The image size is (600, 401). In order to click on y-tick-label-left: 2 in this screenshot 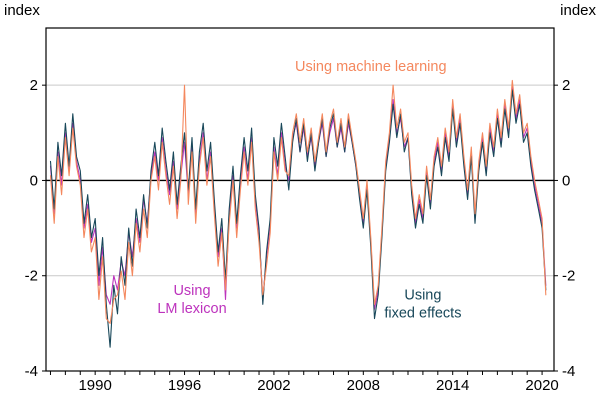, I will do `click(34, 85)`.